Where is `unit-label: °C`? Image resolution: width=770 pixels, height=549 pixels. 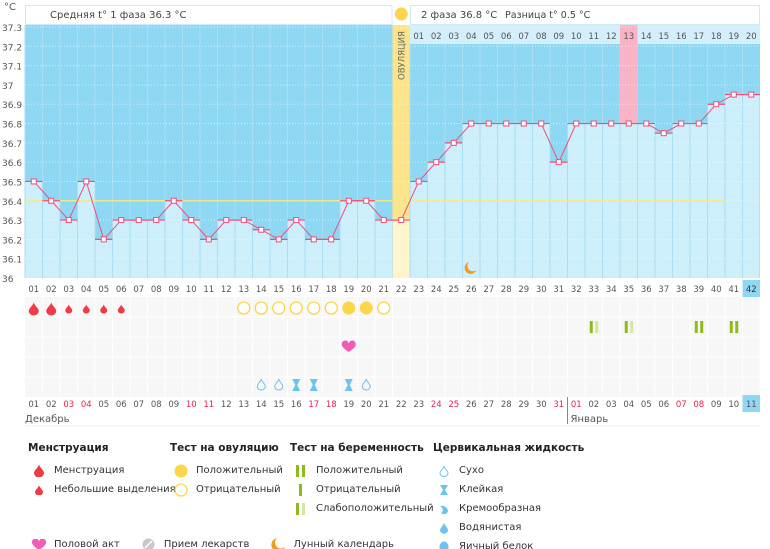 unit-label: °C is located at coordinates (10, 7).